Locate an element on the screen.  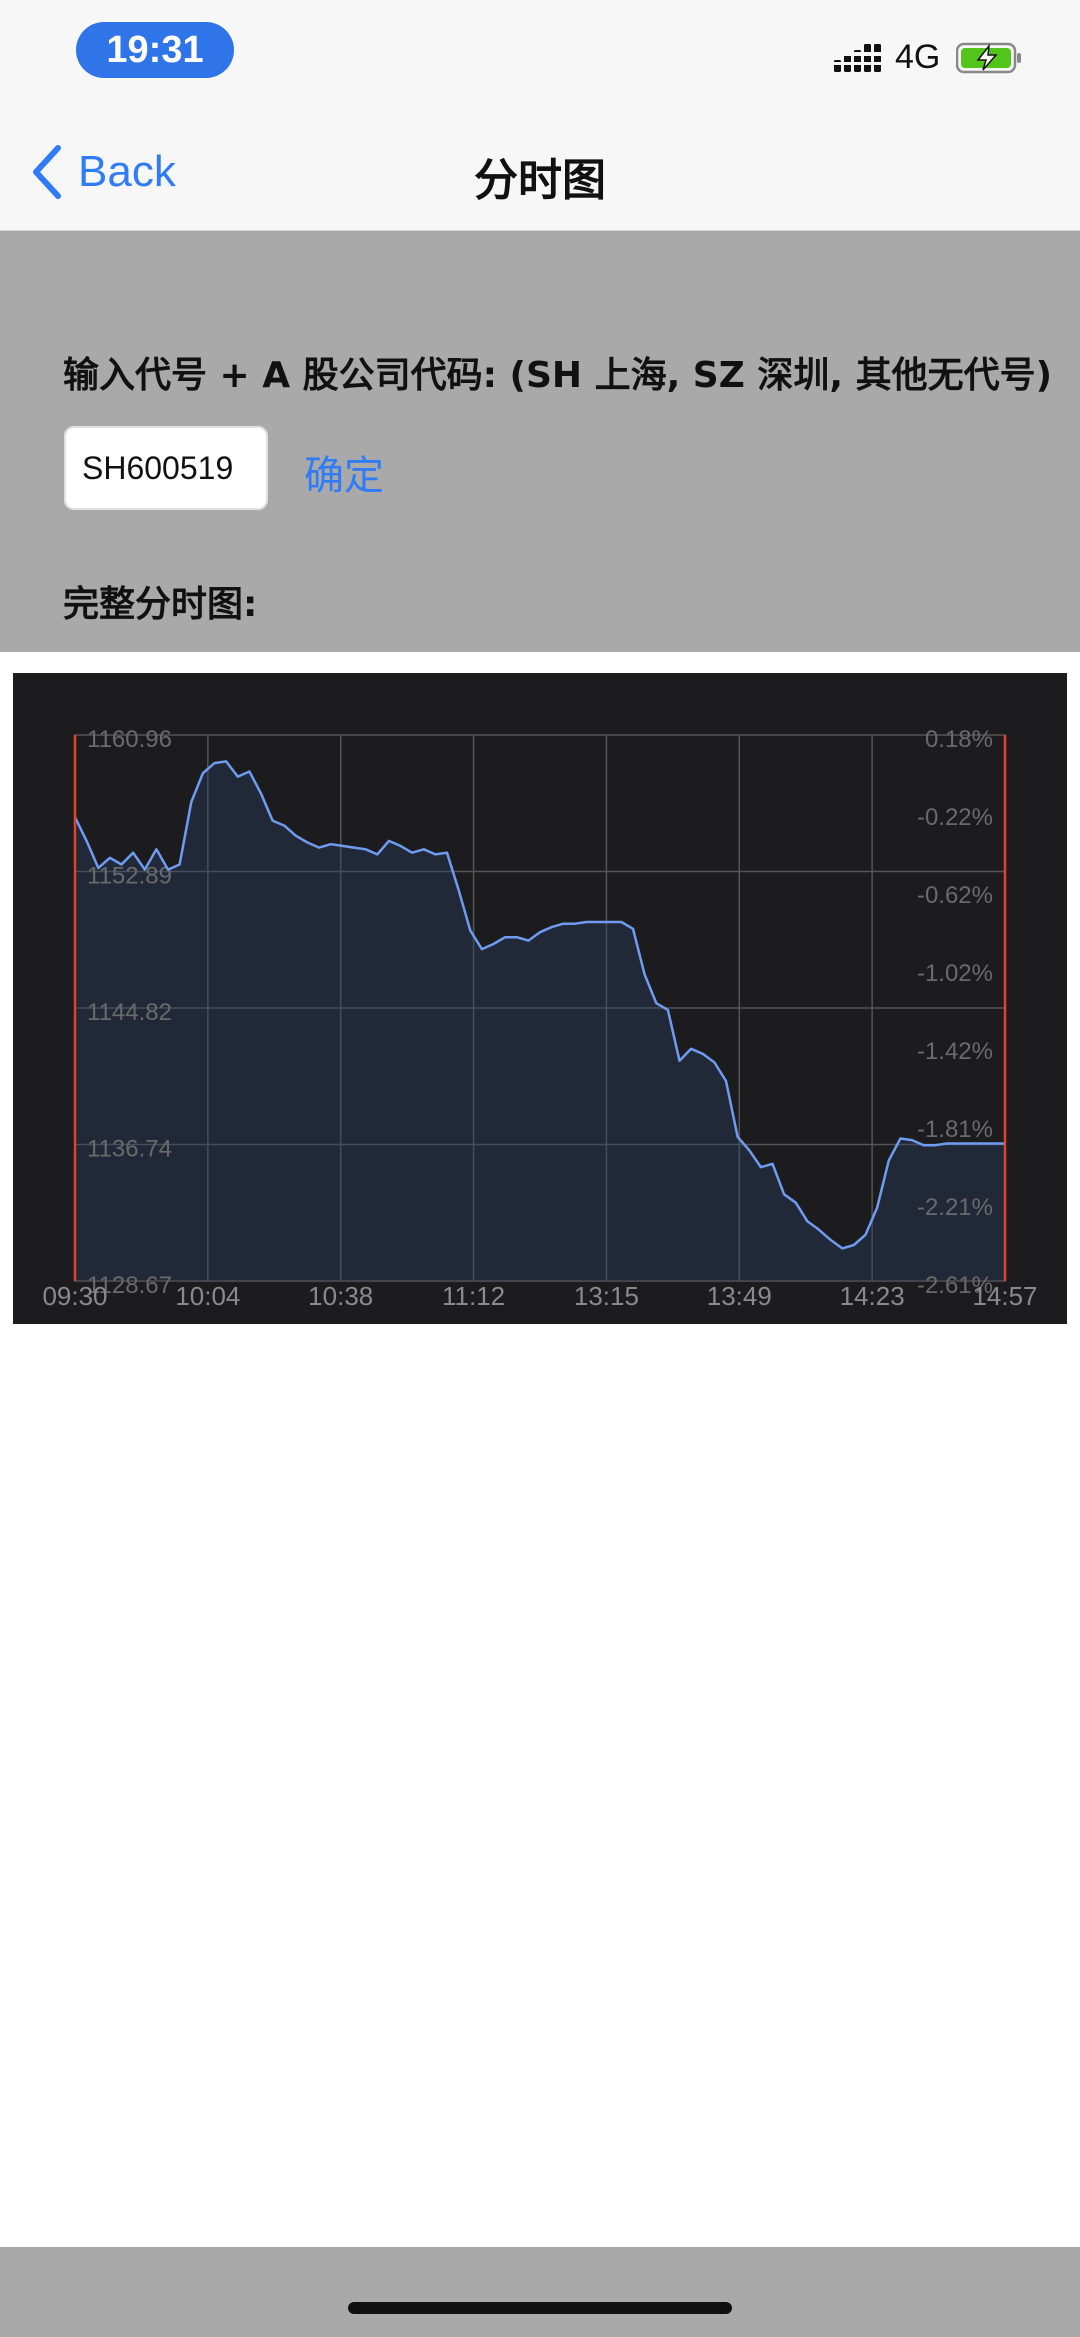
chart-heading: 完整分时图: is located at coordinates (160, 604).